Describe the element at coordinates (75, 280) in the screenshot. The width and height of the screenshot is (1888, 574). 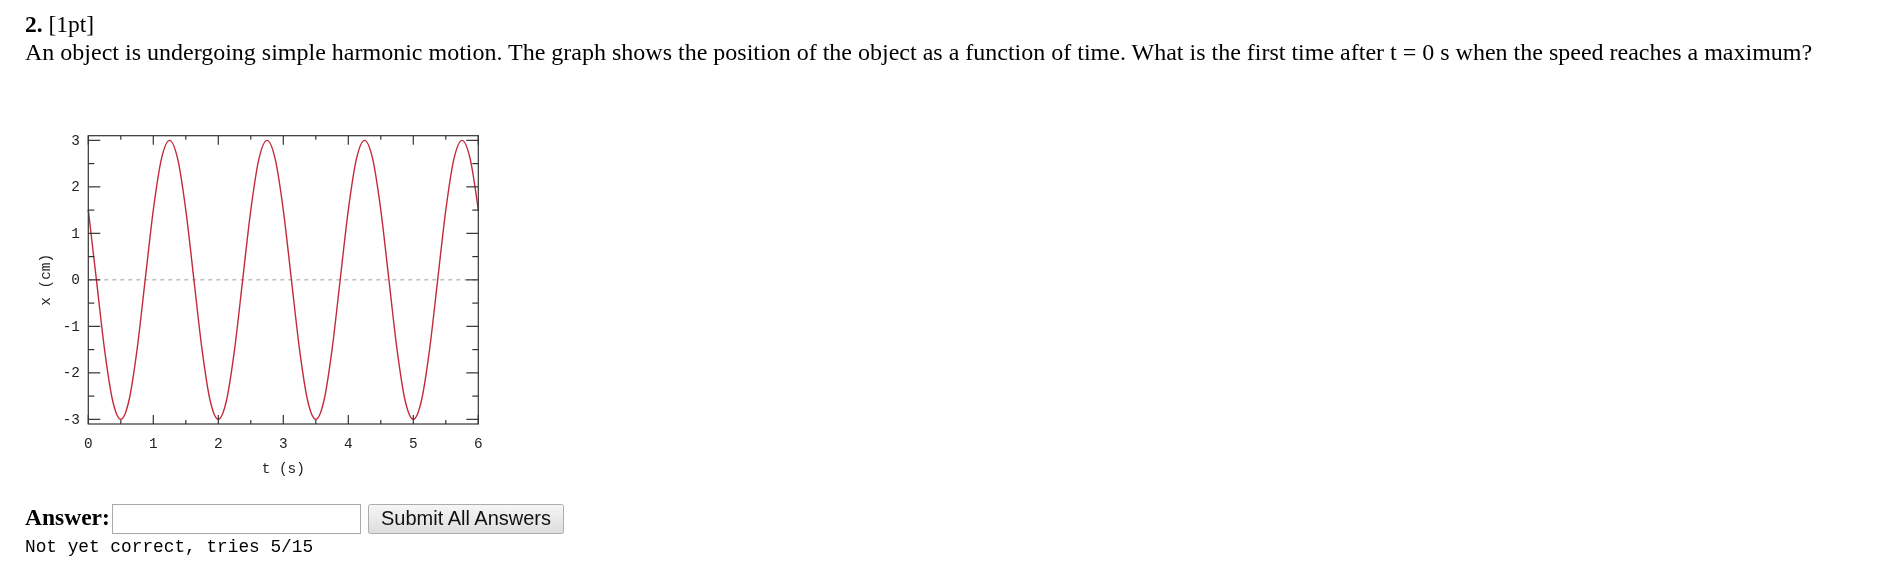
I see `y-tick-label: 0` at that location.